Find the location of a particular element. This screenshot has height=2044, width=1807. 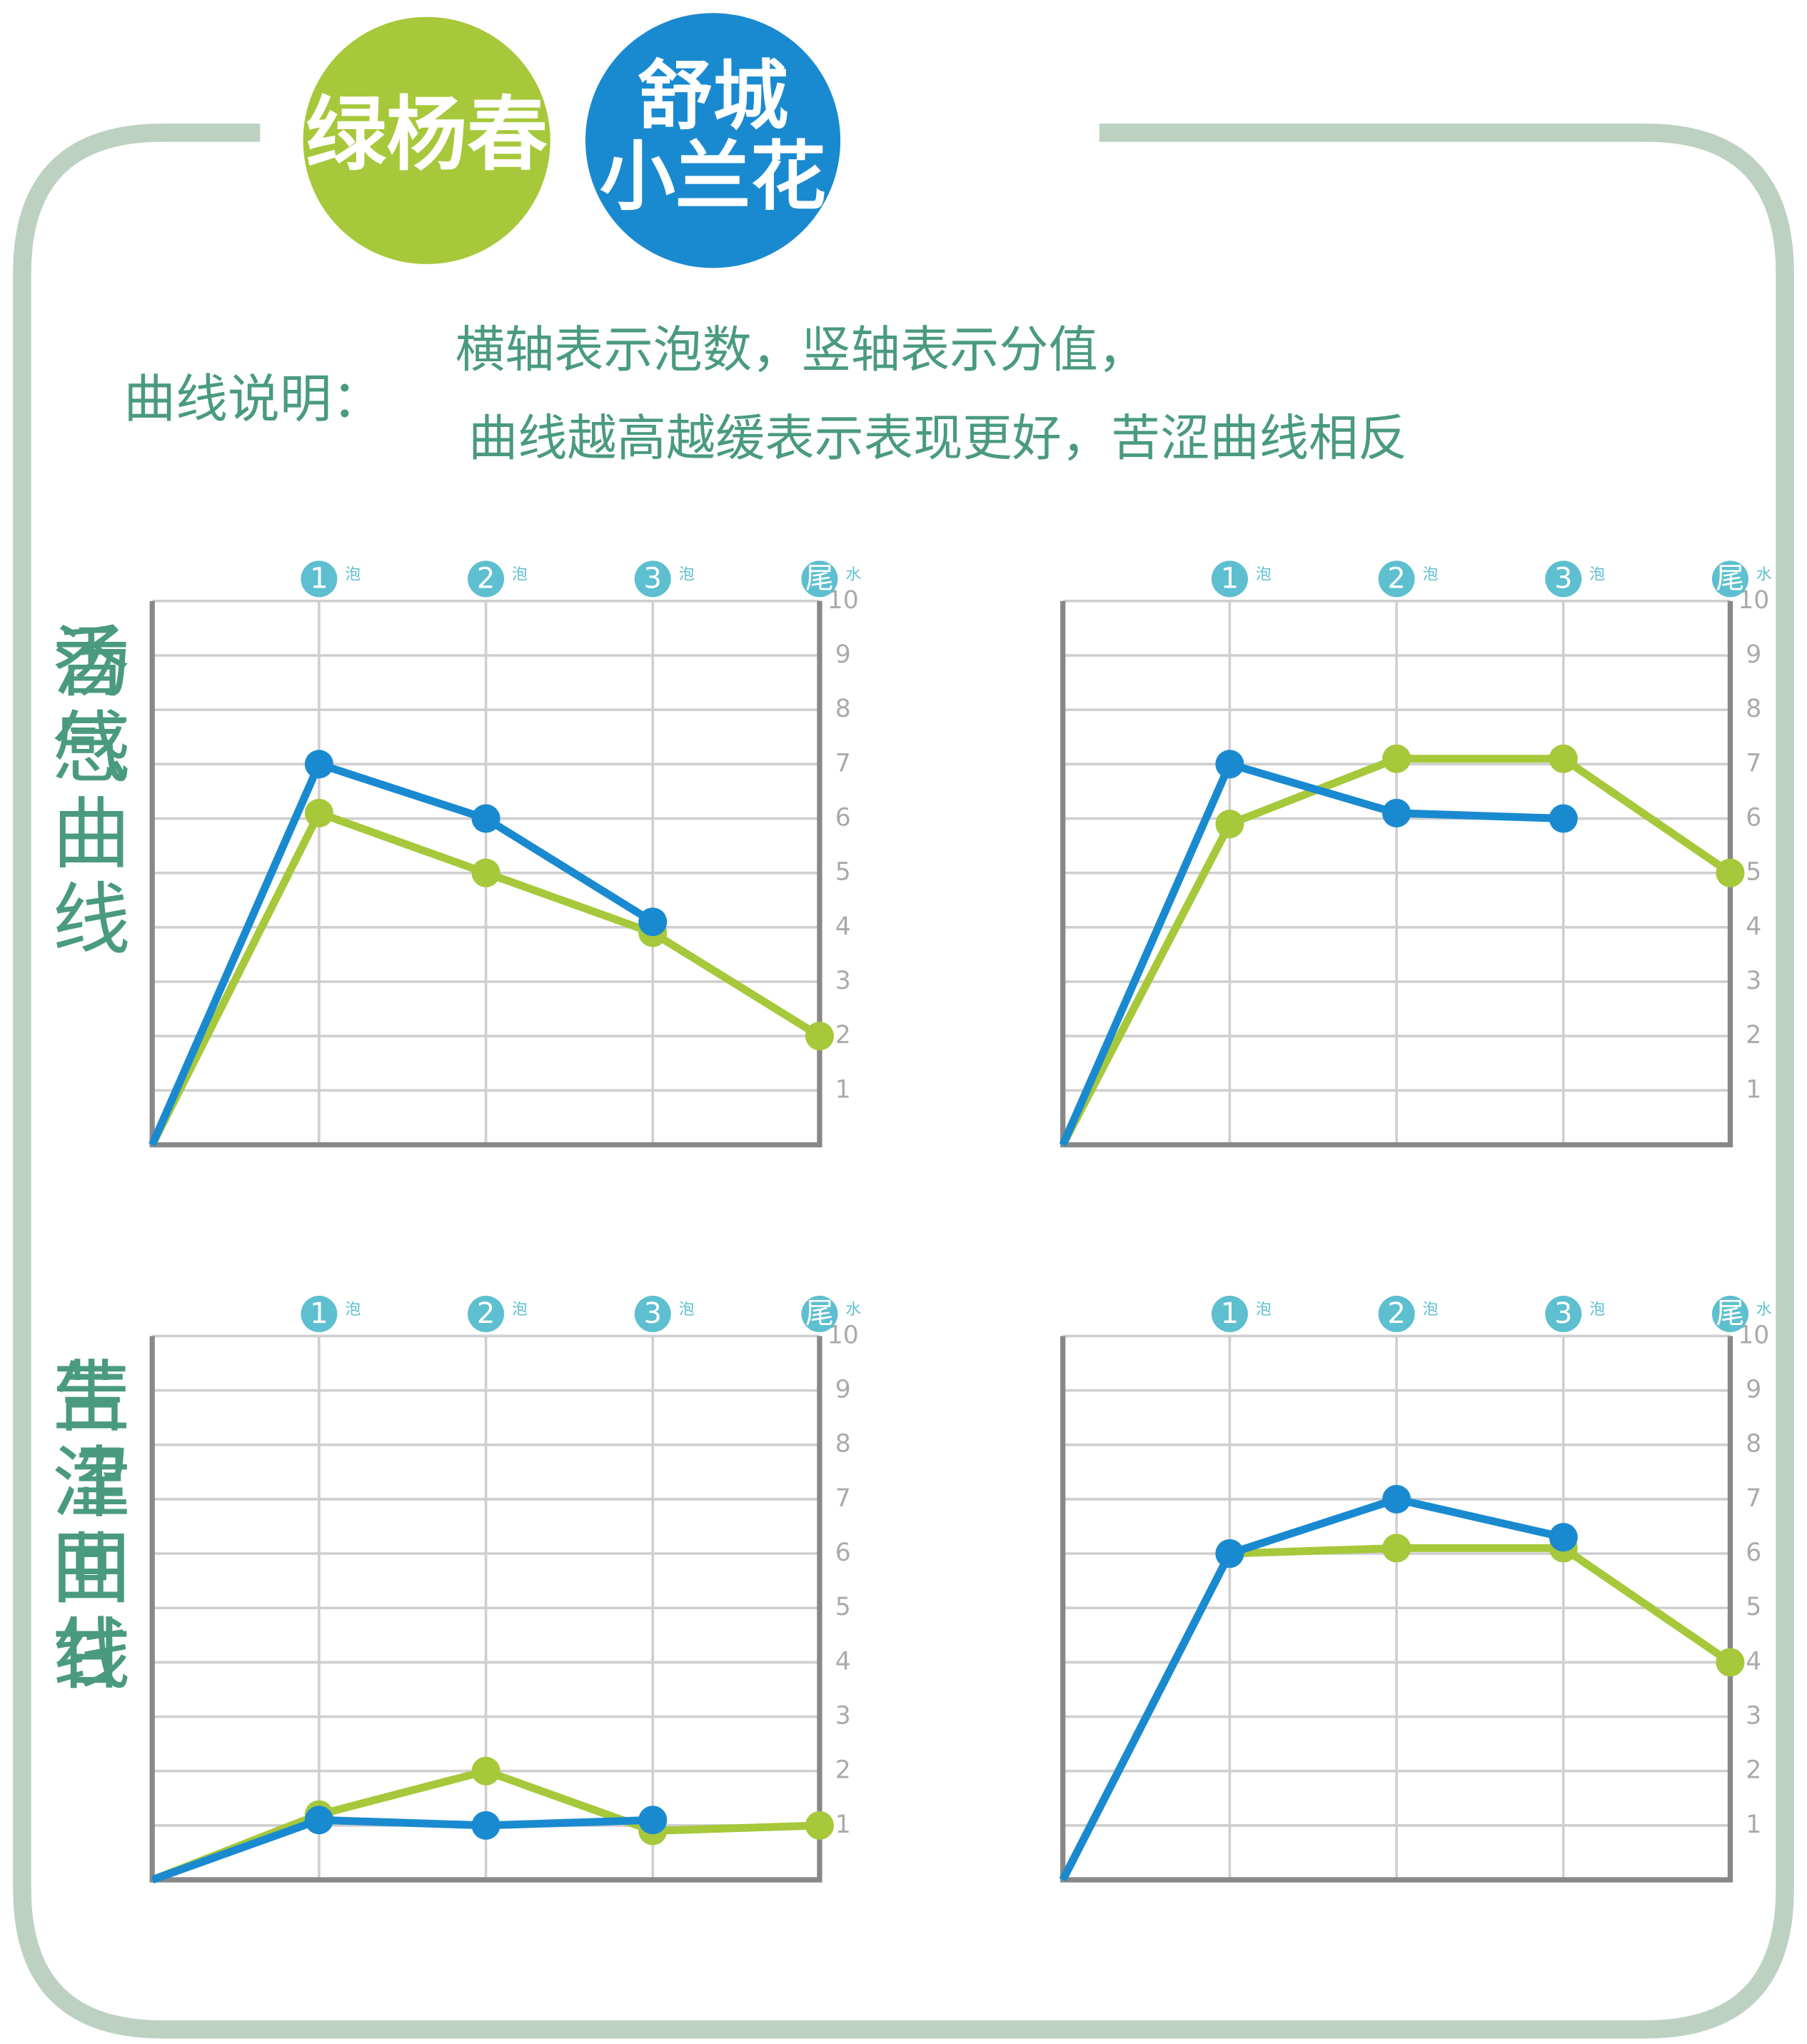

legend-badge is located at coordinates (713, 140).